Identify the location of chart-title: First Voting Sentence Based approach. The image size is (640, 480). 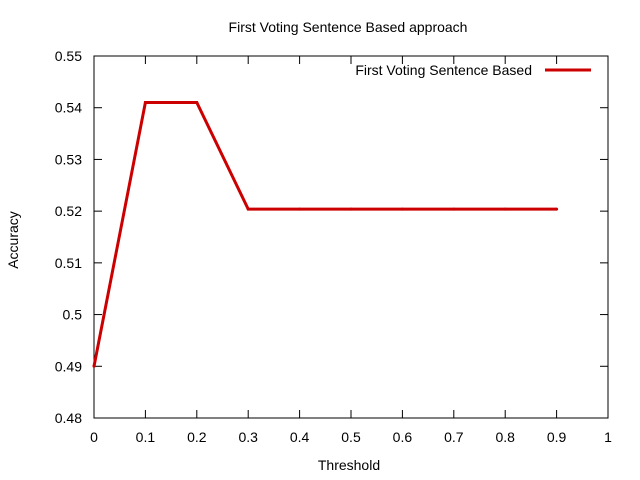
(348, 27).